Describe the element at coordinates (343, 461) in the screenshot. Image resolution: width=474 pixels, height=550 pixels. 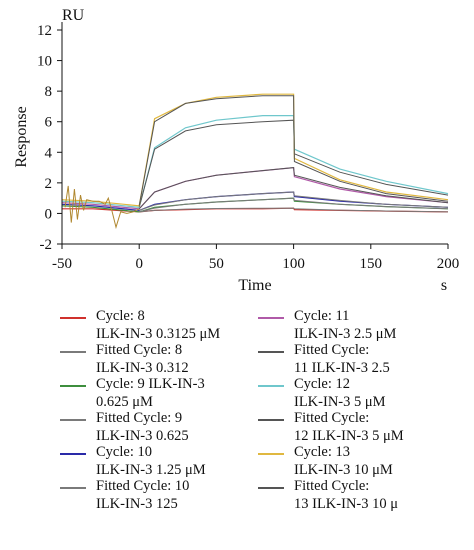
I see `legend-label: Cycle: 13 ILK-IN-3 10 μM` at that location.